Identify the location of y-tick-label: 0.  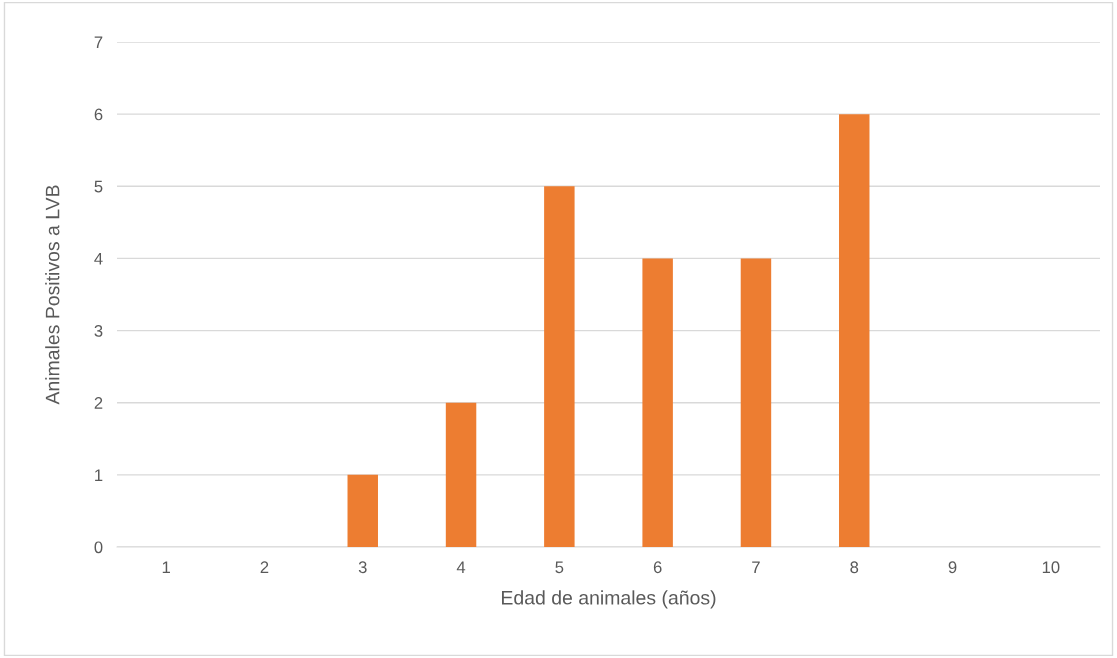
(98, 547).